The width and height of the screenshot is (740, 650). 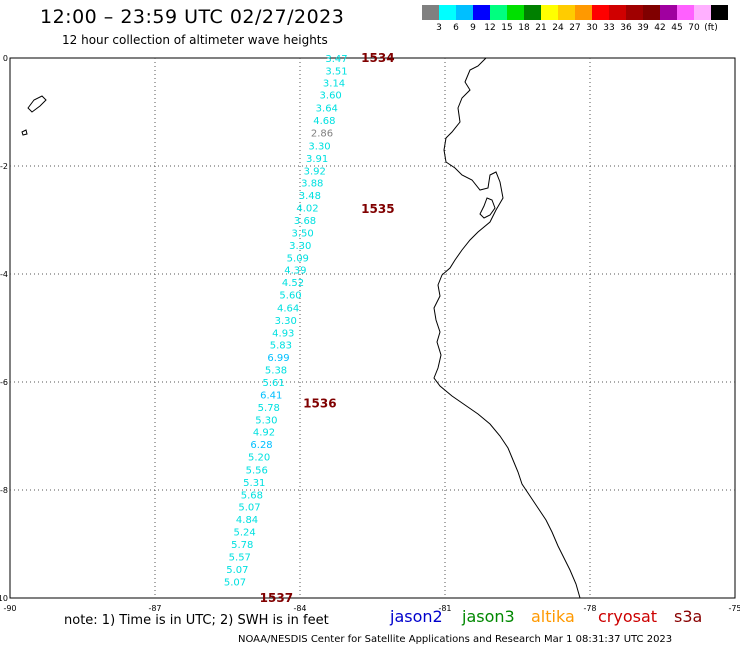 I want to click on wave-height-label: 5.38, so click(x=276, y=371).